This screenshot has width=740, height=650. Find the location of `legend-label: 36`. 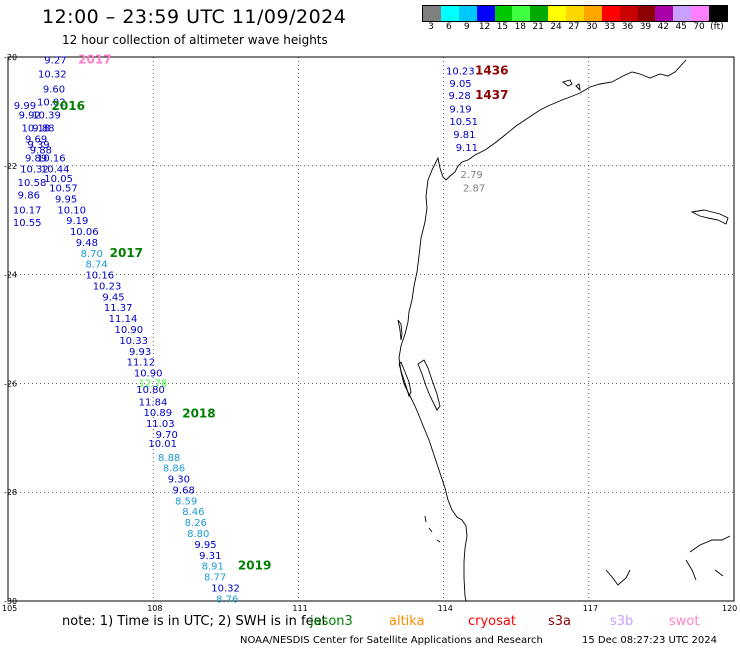

legend-label: 36 is located at coordinates (627, 27).